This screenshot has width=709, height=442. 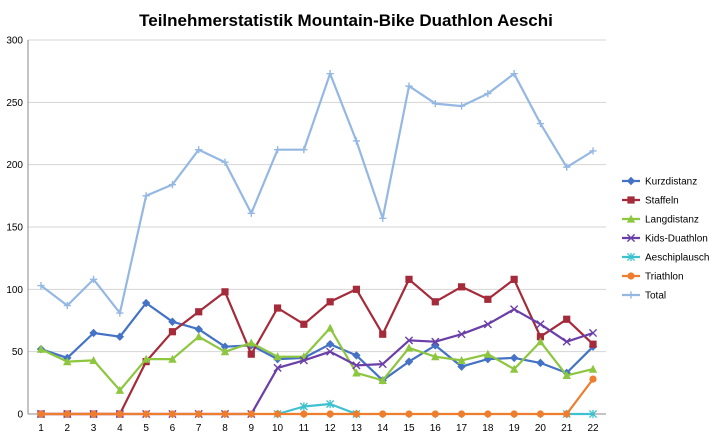 I want to click on legend-item-total: Total, so click(x=644, y=296).